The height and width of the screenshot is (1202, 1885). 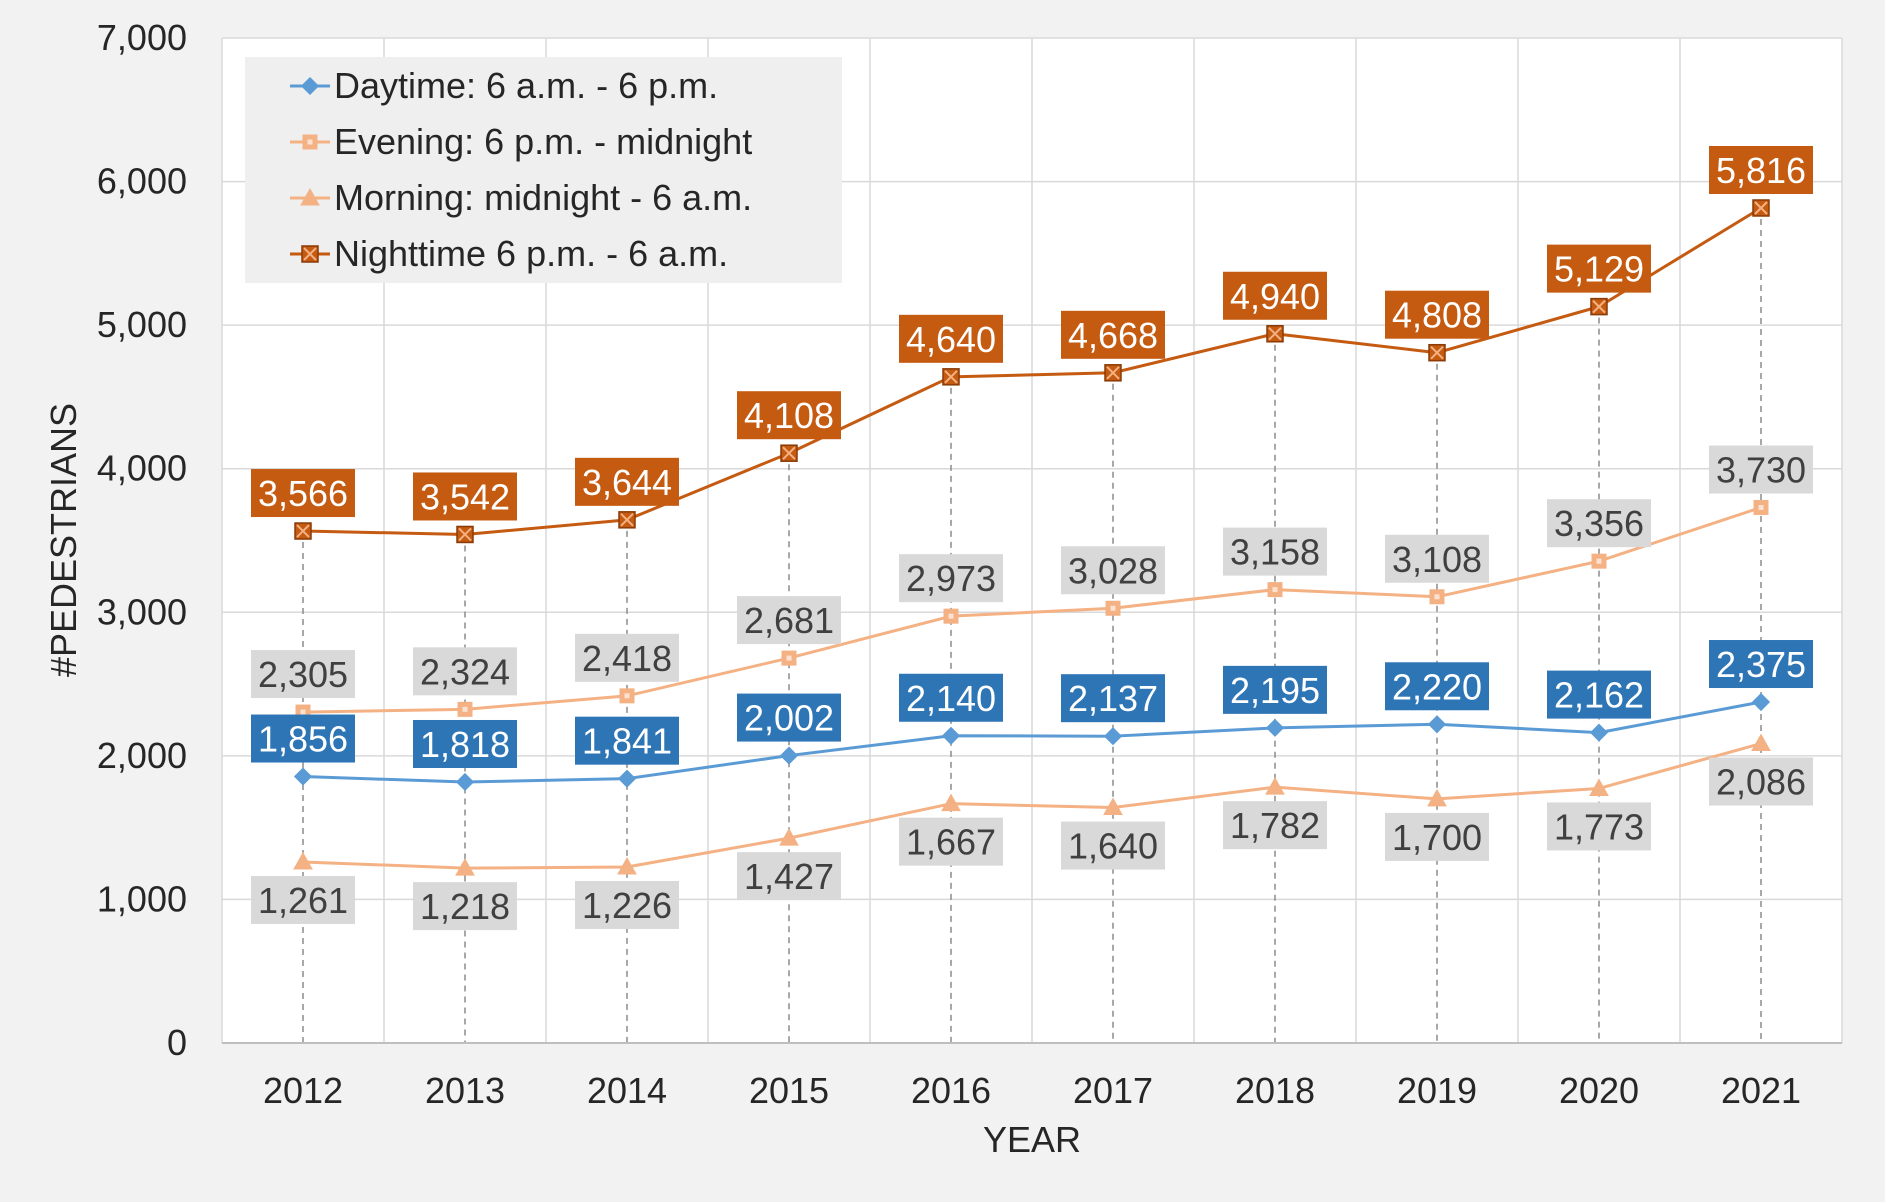 I want to click on data-label: 2,195, so click(x=1275, y=690).